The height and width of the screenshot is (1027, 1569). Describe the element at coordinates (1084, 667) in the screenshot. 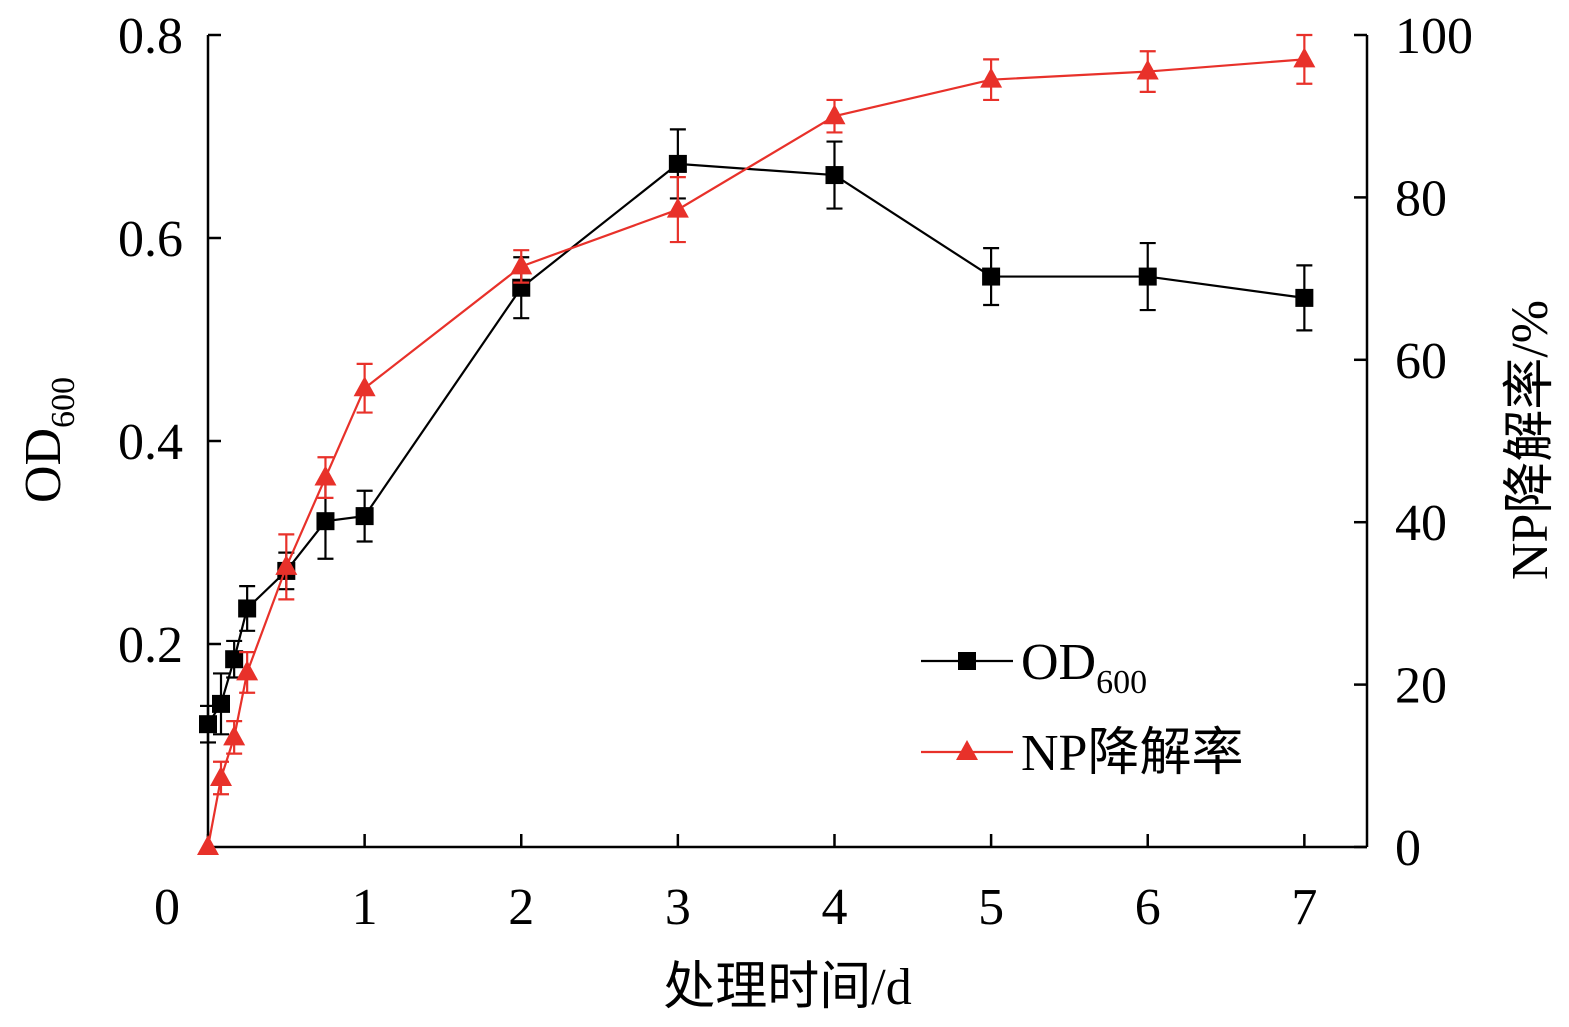

I see `legend-label: OD600` at that location.